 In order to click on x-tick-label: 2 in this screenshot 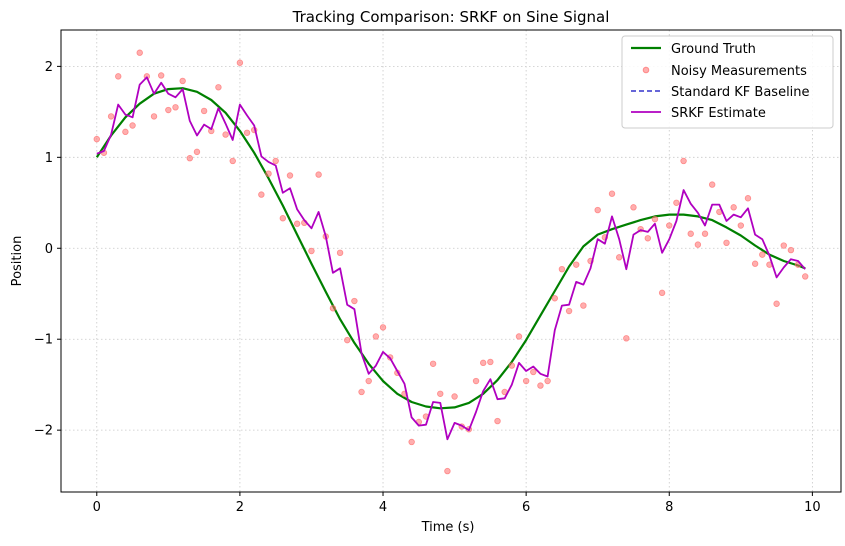, I will do `click(240, 507)`.